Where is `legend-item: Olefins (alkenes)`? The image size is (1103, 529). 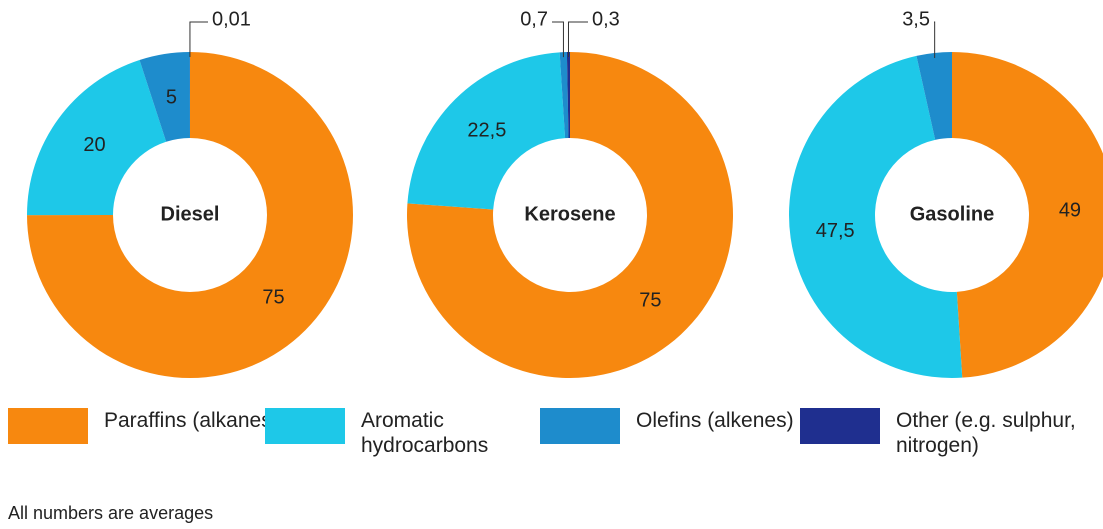
legend-item: Olefins (alkenes) is located at coordinates (675, 426).